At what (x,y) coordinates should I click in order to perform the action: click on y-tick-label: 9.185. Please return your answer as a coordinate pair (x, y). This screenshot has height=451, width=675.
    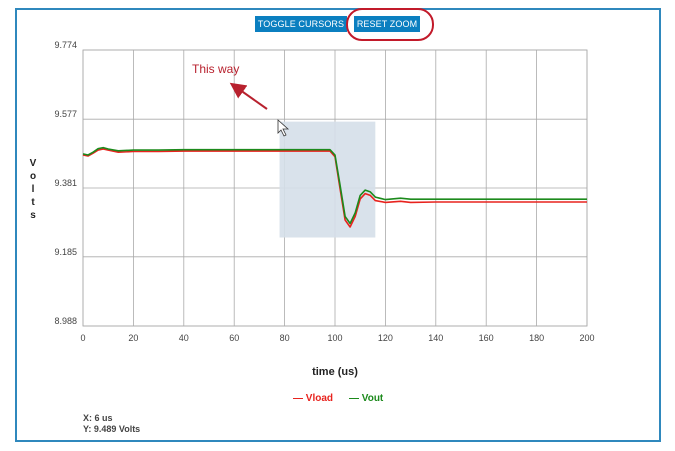
    Looking at the image, I should click on (65, 252).